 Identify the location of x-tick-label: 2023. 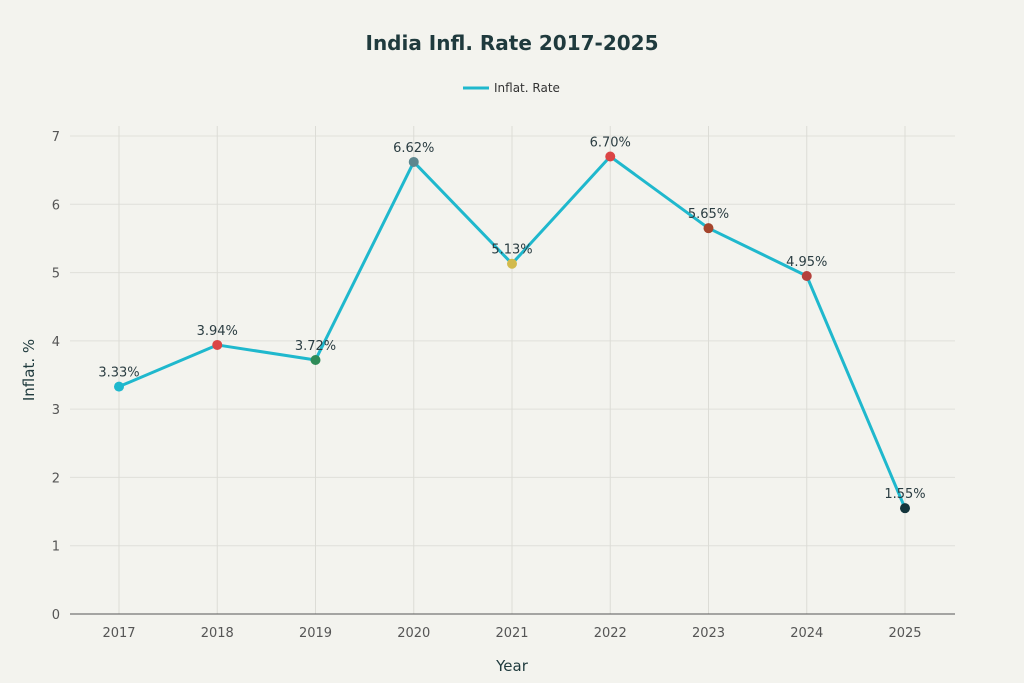
(708, 633).